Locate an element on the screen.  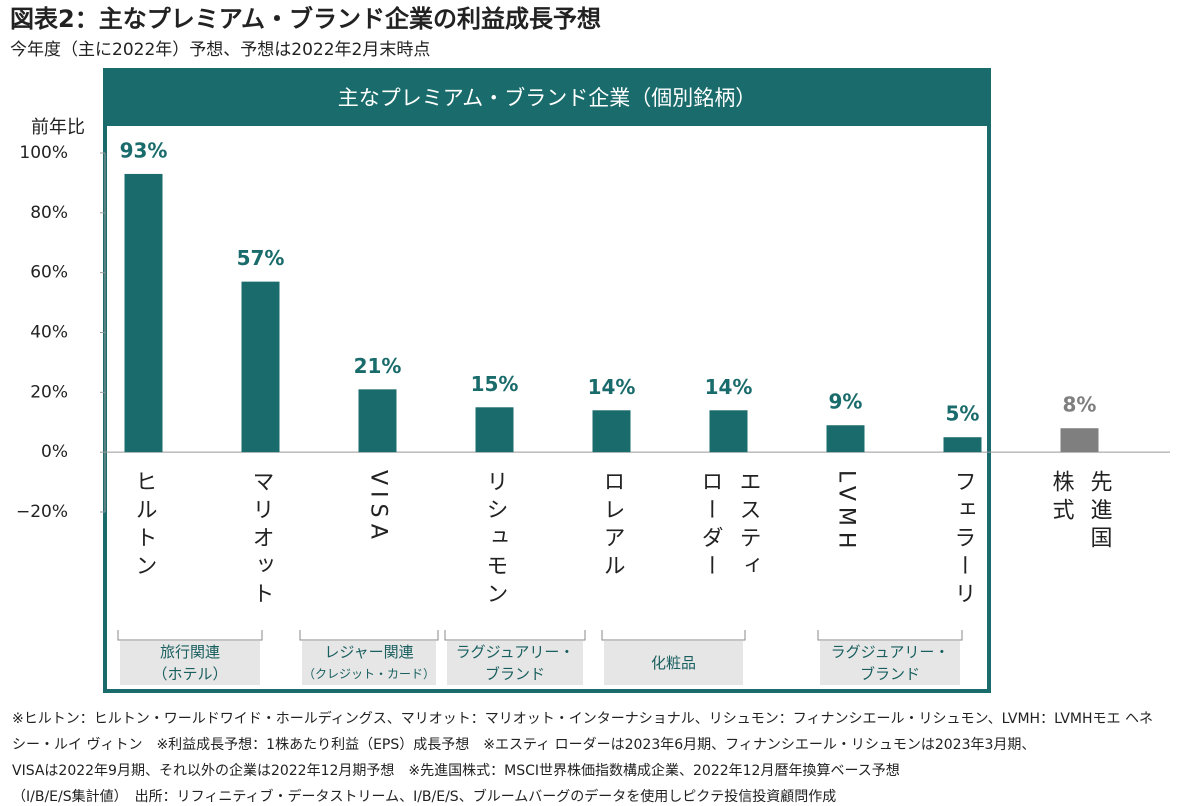
value-label: 8% is located at coordinates (1080, 405).